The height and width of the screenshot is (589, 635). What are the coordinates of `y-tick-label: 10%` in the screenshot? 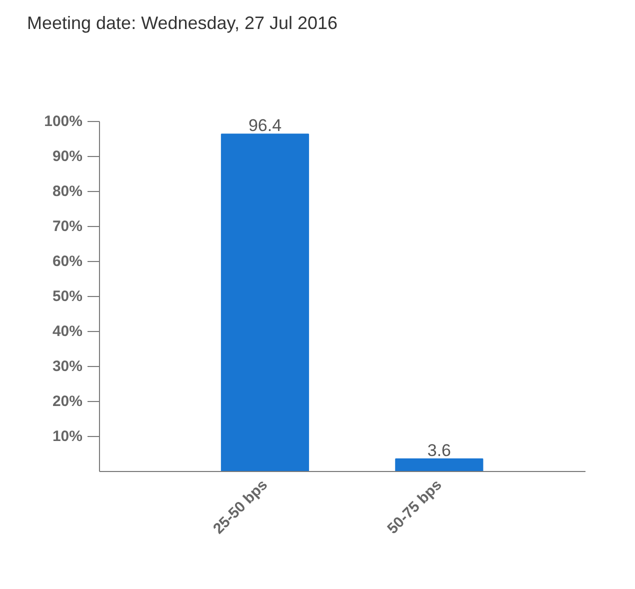 It's located at (67, 436).